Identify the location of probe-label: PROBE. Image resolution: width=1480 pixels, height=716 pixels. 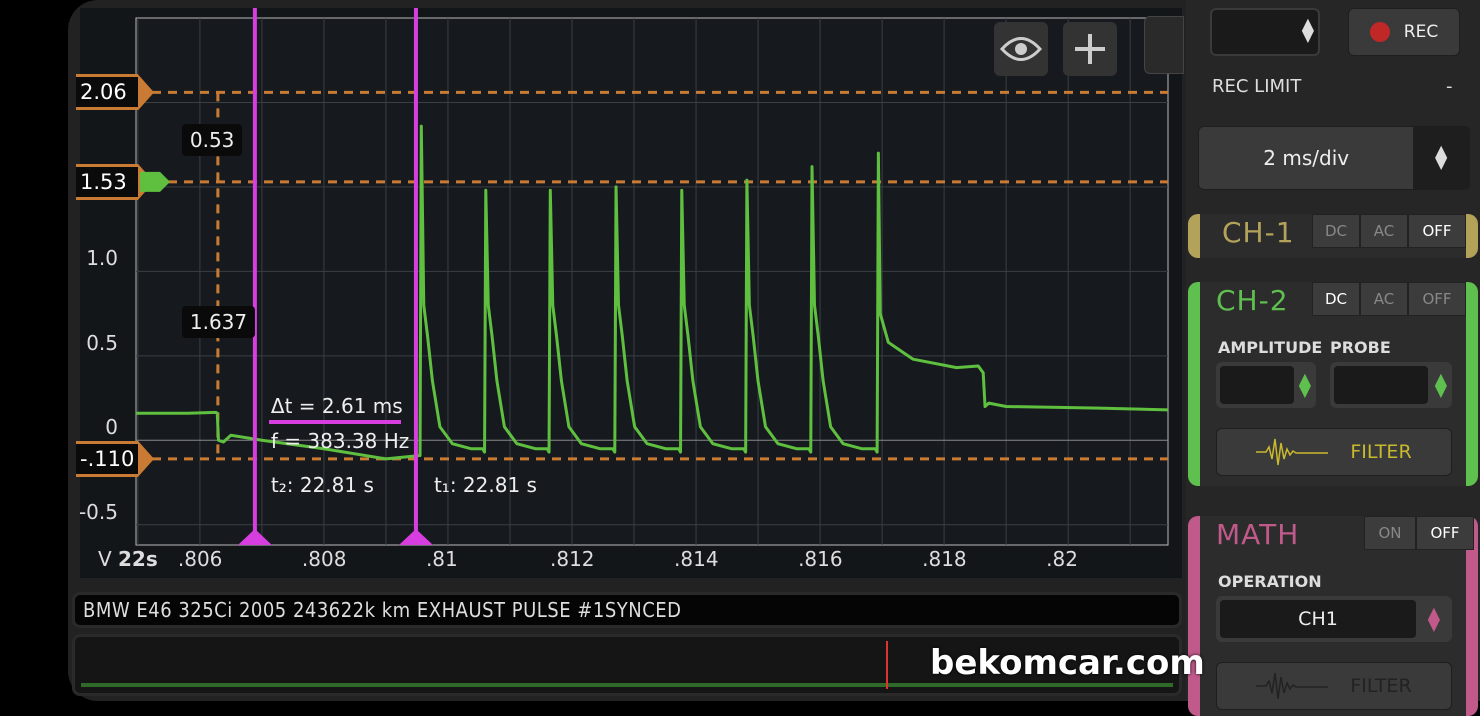
(1360, 347).